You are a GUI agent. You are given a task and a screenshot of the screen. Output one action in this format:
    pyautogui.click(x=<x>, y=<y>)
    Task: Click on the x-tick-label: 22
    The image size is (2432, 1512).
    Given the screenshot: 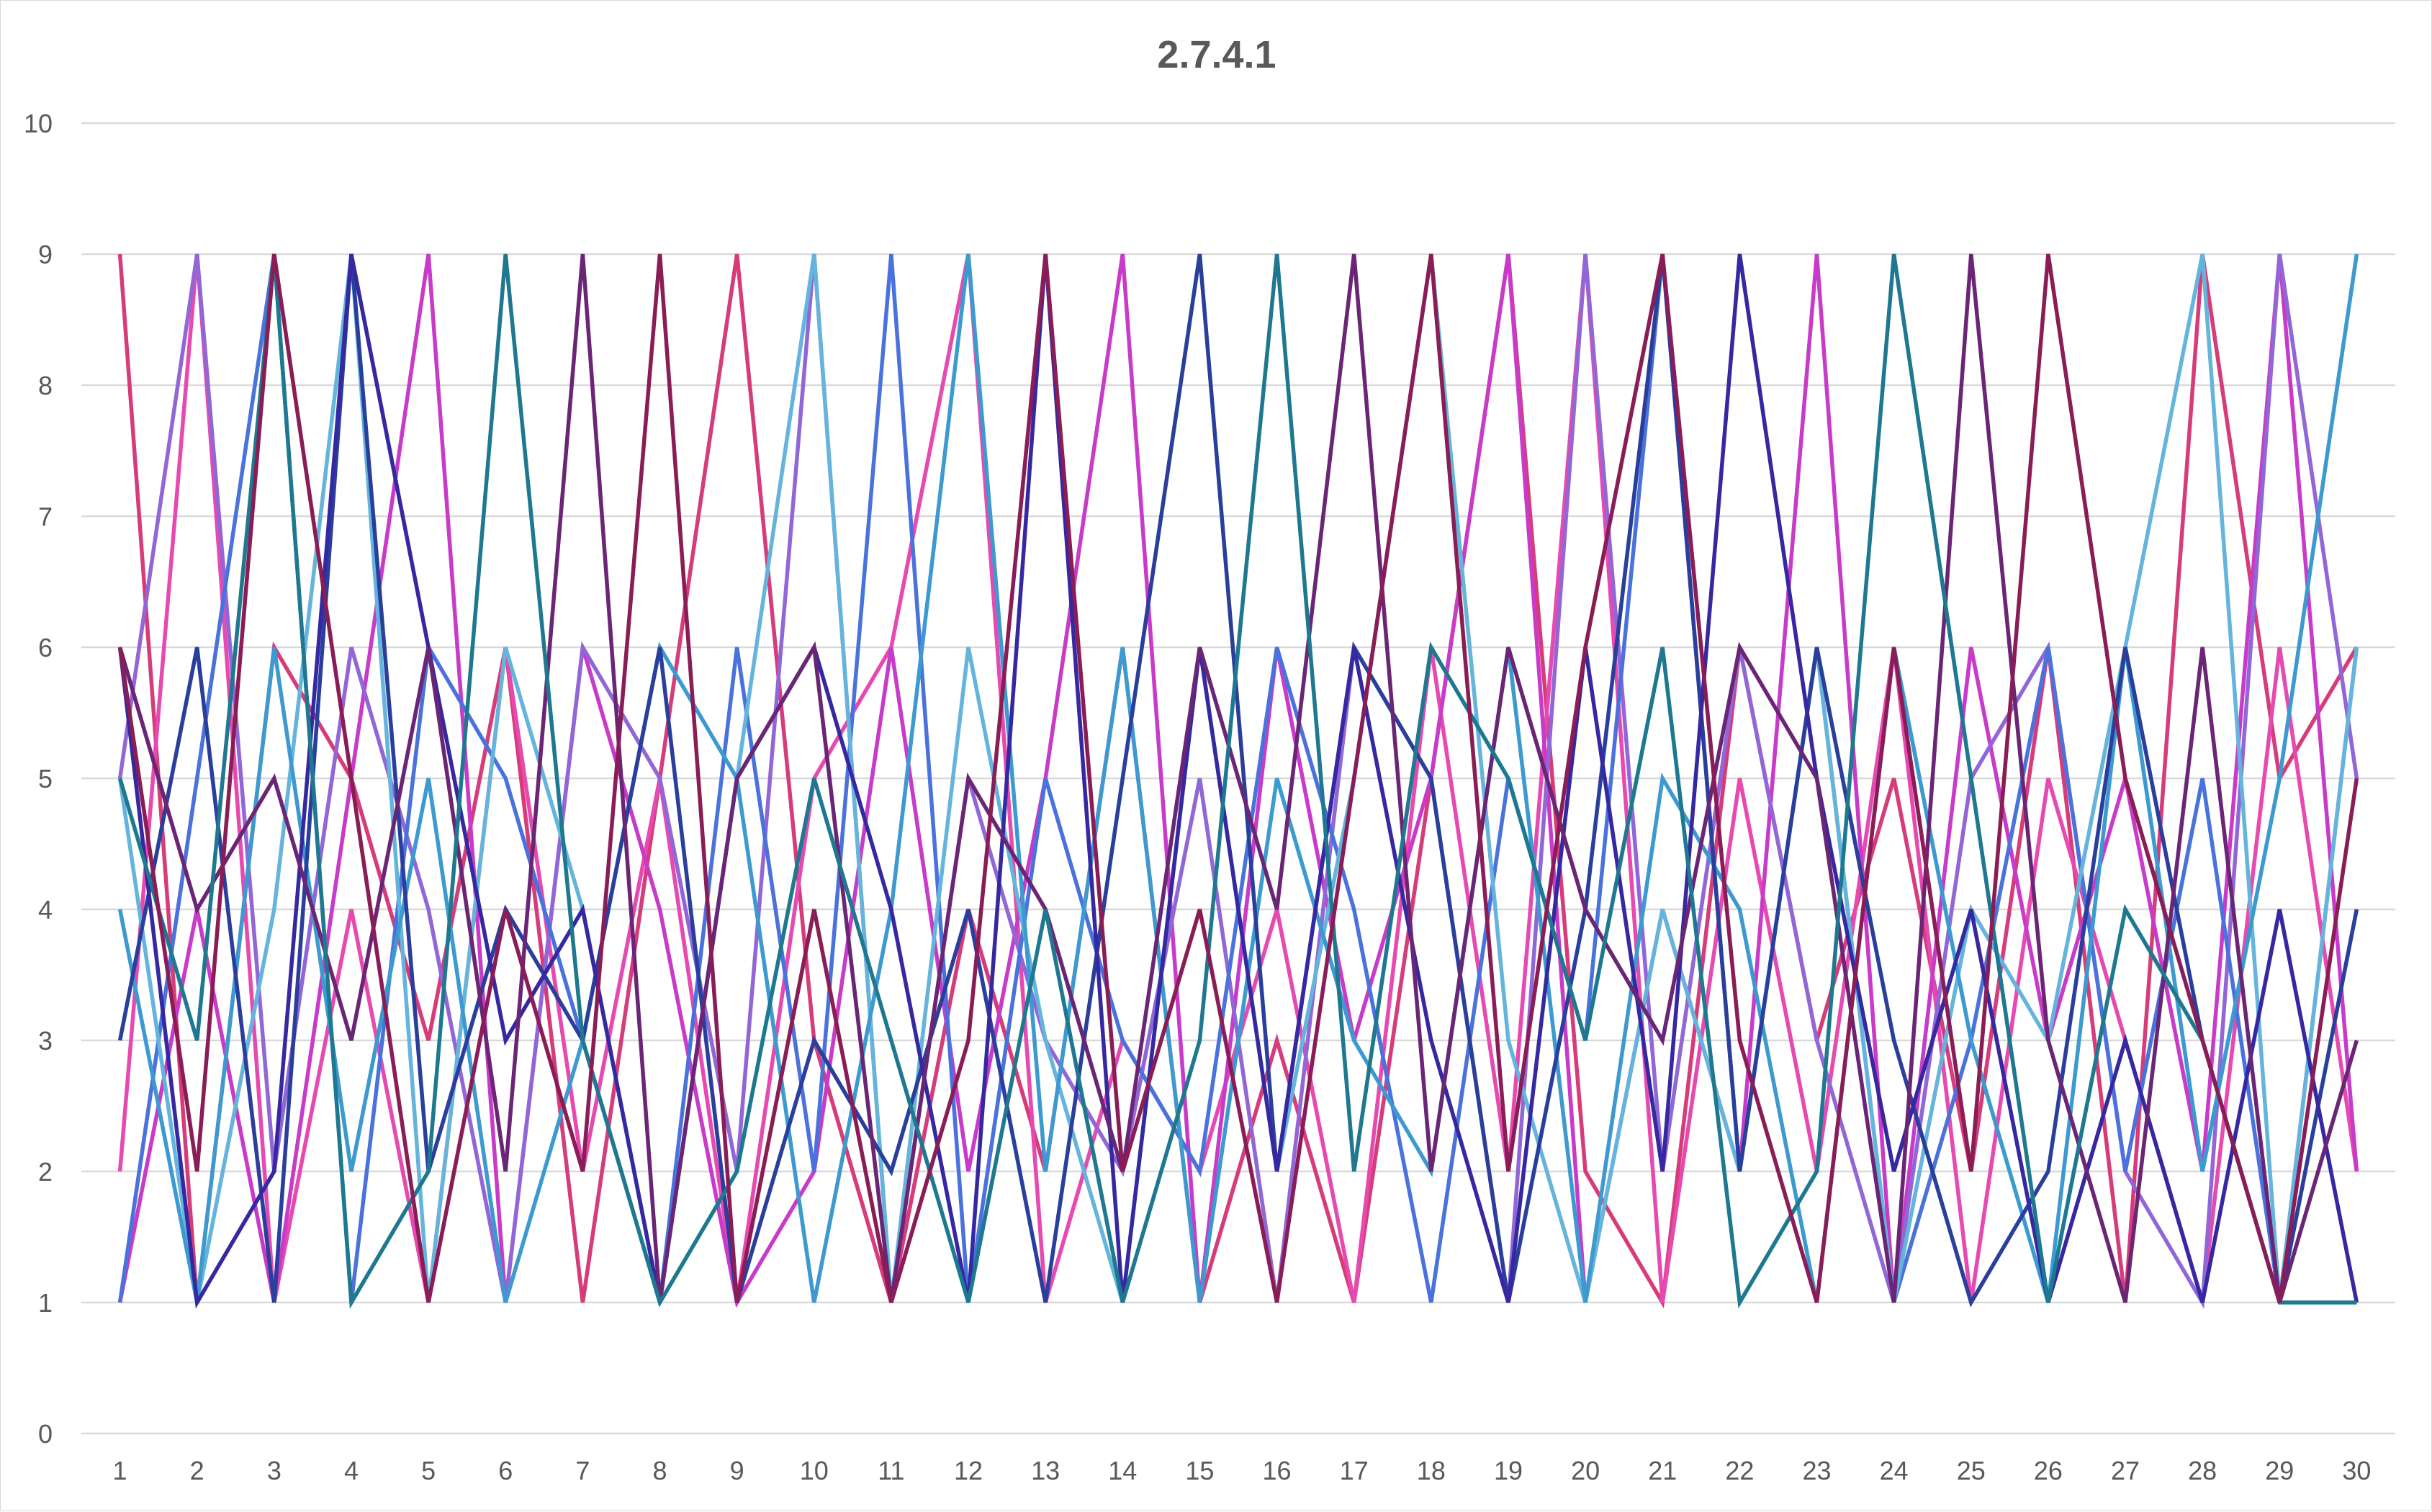 What is the action you would take?
    pyautogui.click(x=1739, y=1470)
    